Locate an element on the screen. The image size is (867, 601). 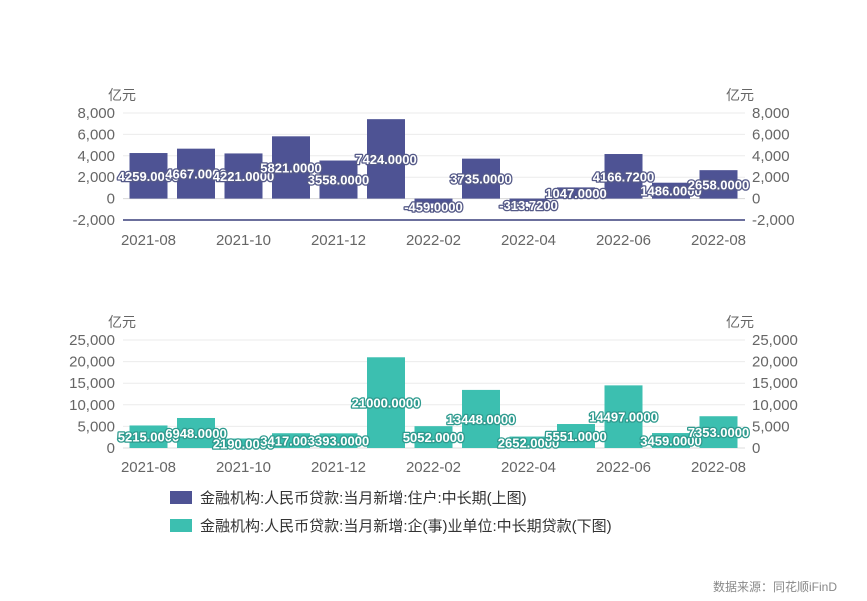
legend-label-enterprise: 金融机构:人民币贷款:当月新增:企(事)业单位:中长期贷款(下图) is located at coordinates (406, 526).